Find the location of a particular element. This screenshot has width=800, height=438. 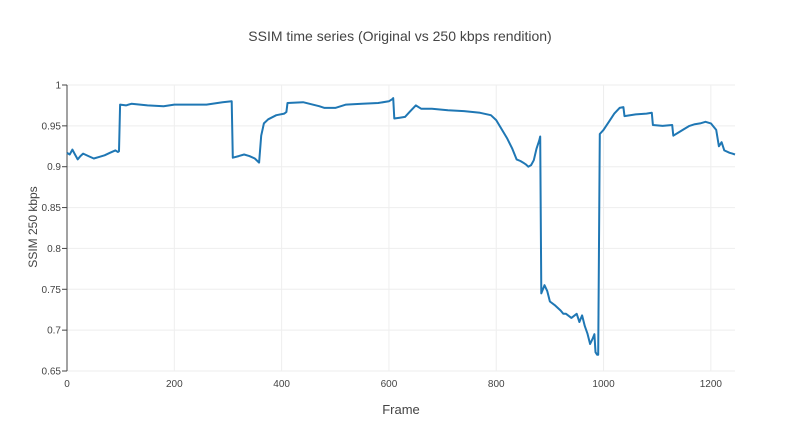

y-tick-label: 0.65 is located at coordinates (52, 372).